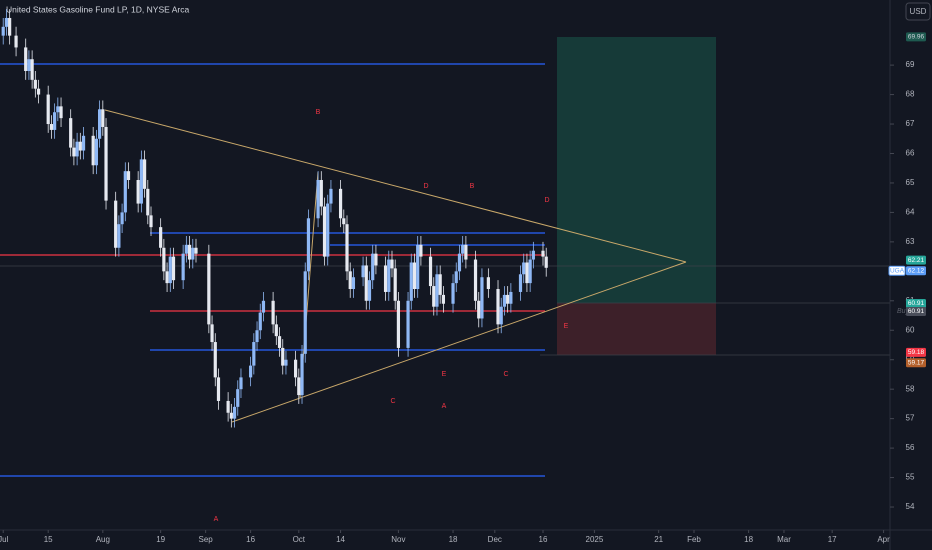 The width and height of the screenshot is (932, 550). Describe the element at coordinates (910, 477) in the screenshot. I see `y-tick-label: 55` at that location.